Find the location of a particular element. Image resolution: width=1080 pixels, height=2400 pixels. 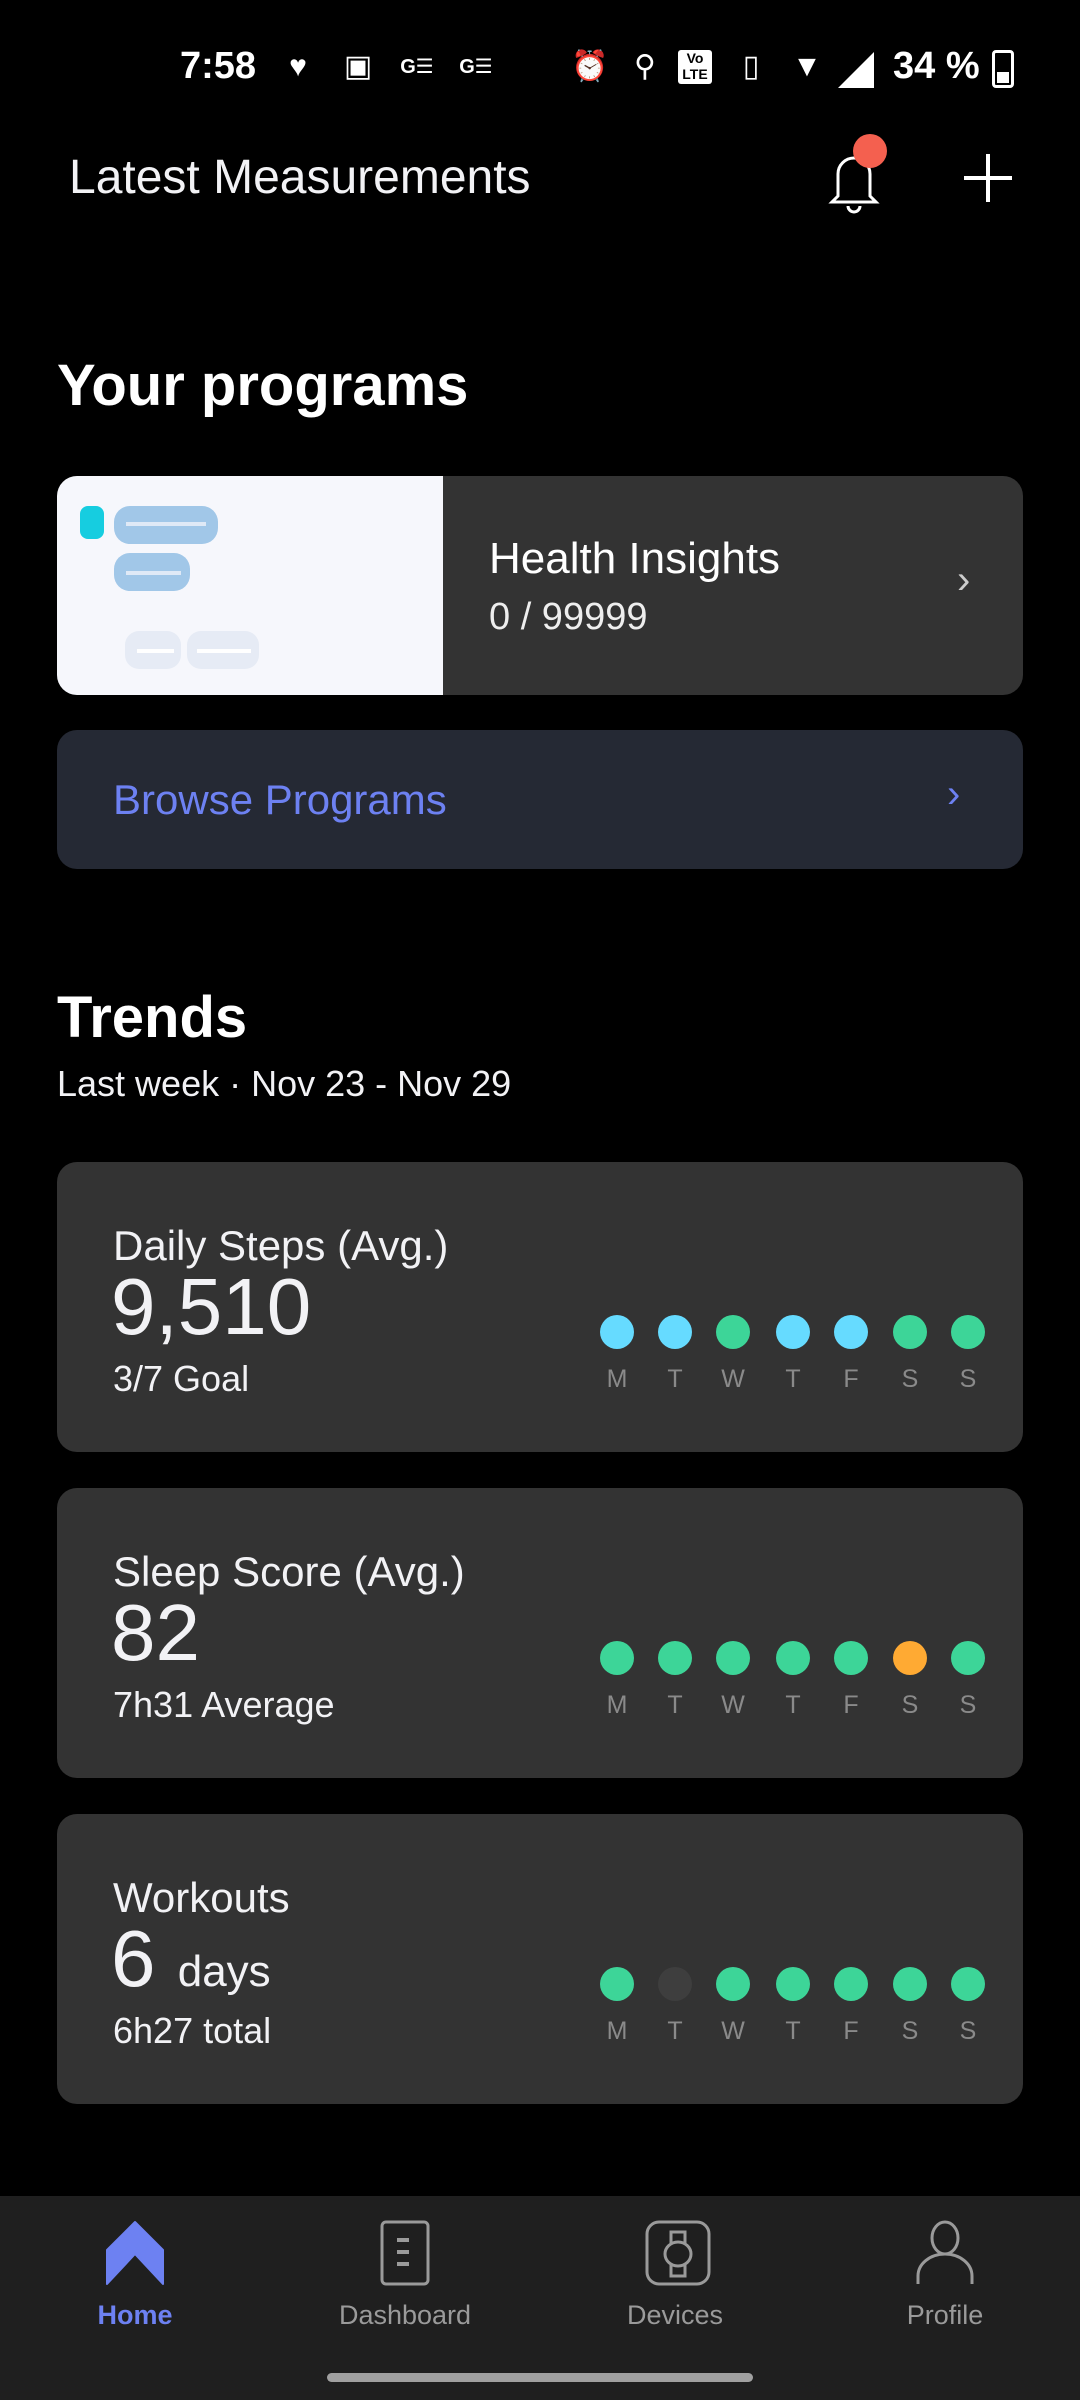

nav-home-label: Home is located at coordinates (135, 2315).